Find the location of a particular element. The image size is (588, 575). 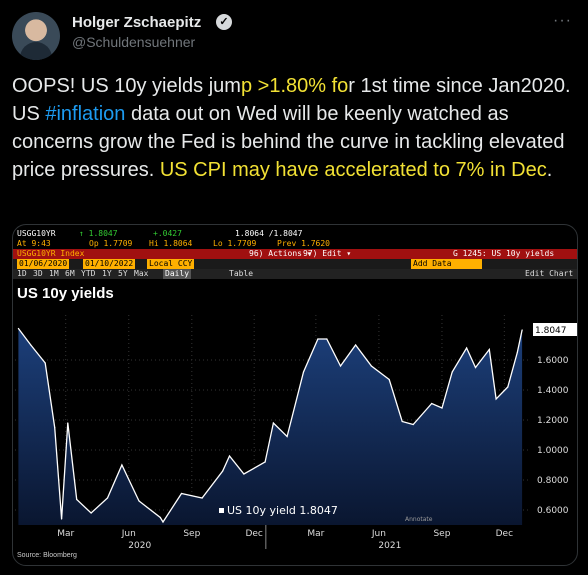

currency-select: Local CCY is located at coordinates (171, 264).